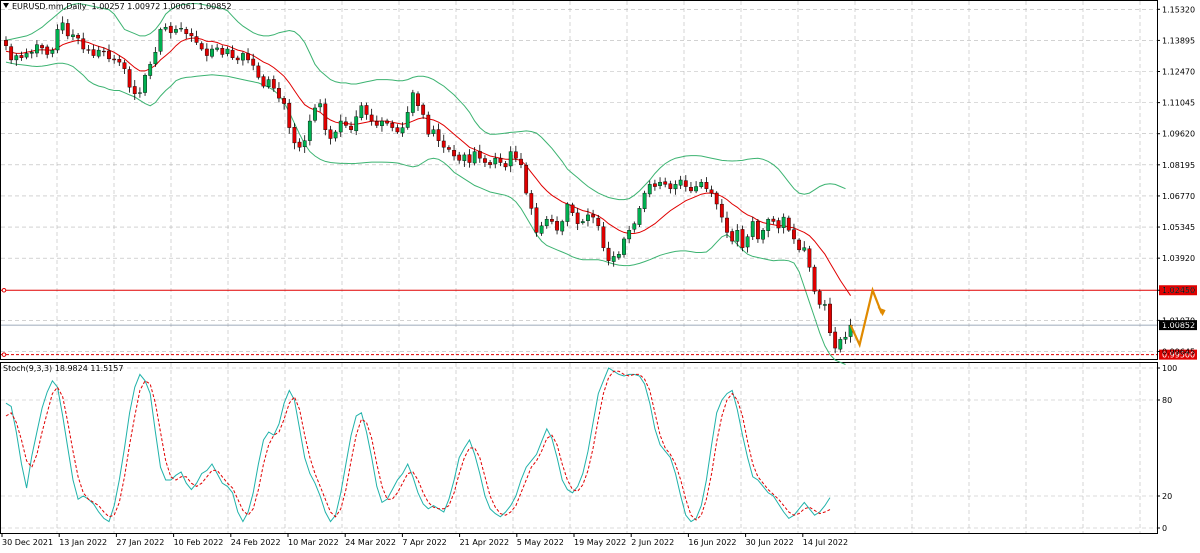  What do you see at coordinates (600, 542) in the screenshot?
I see `date-tick-label: 19 May 2022` at bounding box center [600, 542].